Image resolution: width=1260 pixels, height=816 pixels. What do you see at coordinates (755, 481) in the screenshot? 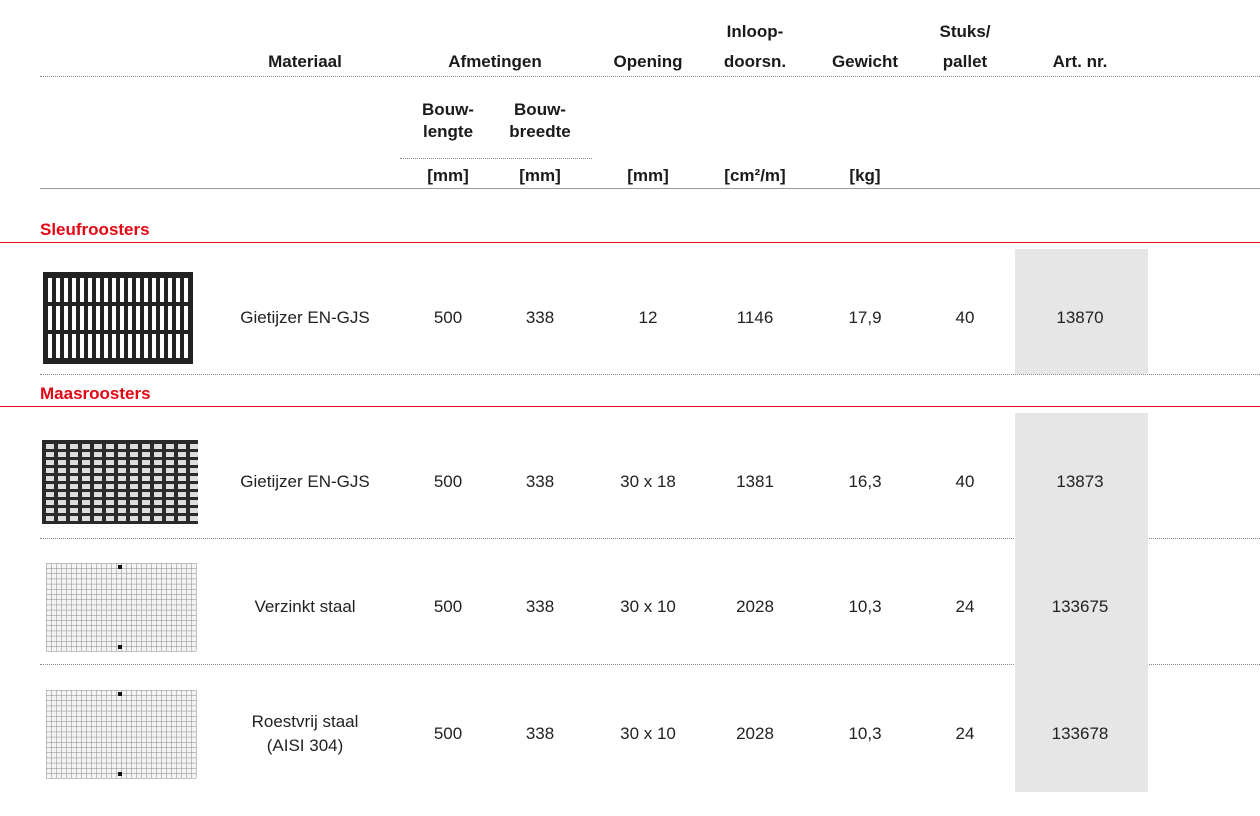
I see `cell: 1381` at bounding box center [755, 481].